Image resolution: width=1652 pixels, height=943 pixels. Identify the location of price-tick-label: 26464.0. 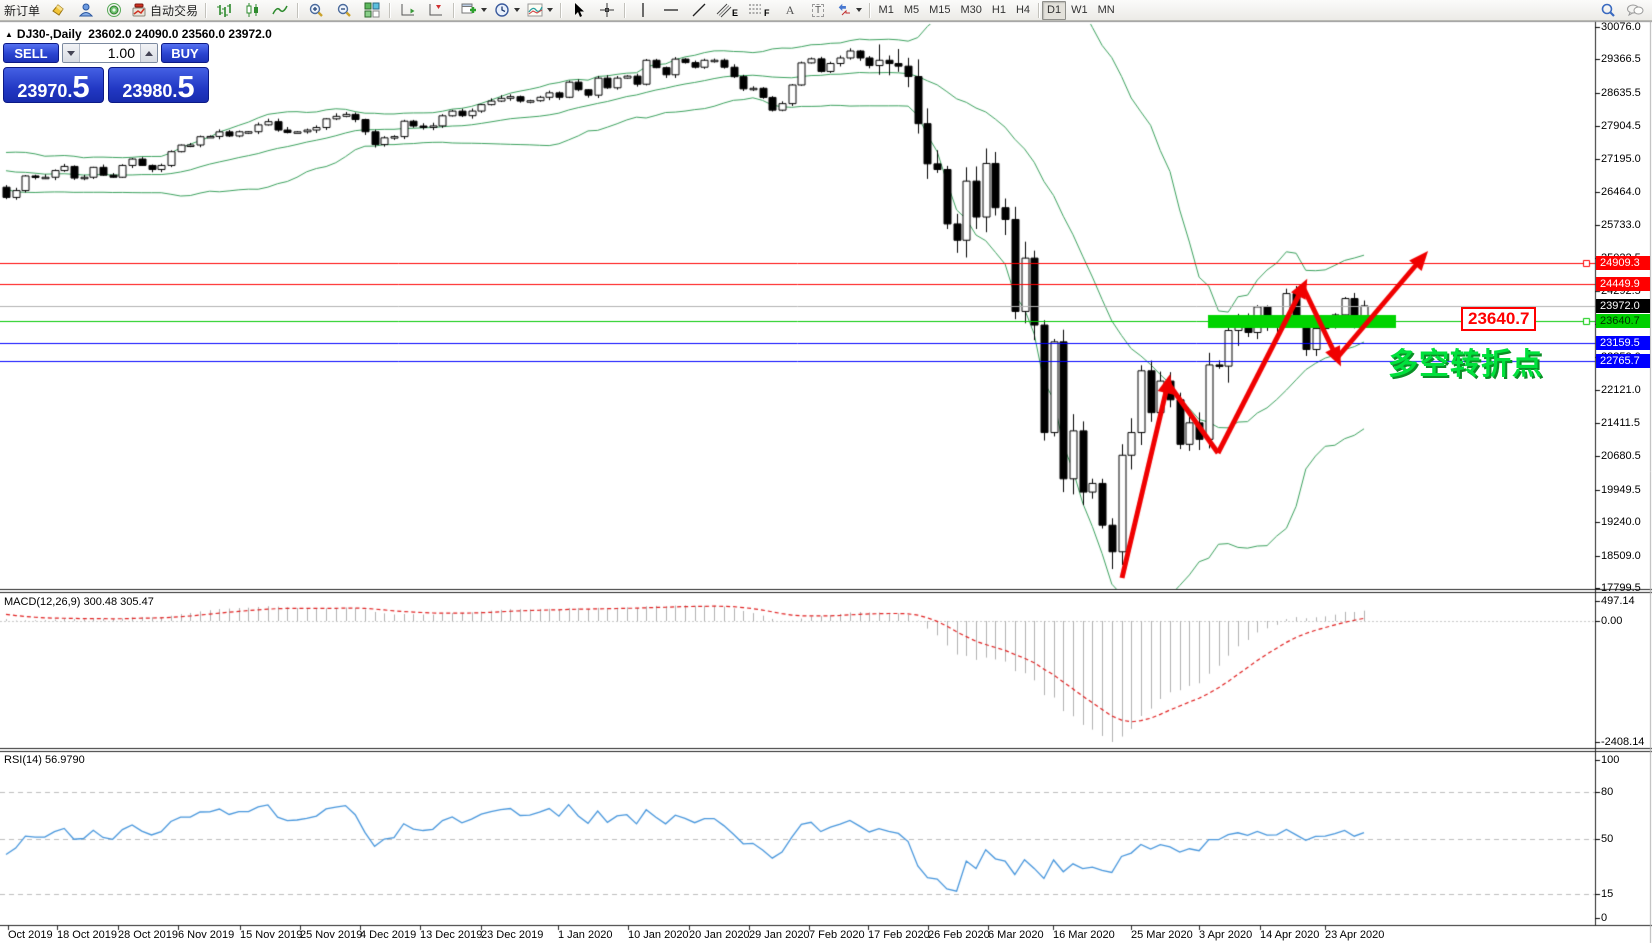
(1621, 192).